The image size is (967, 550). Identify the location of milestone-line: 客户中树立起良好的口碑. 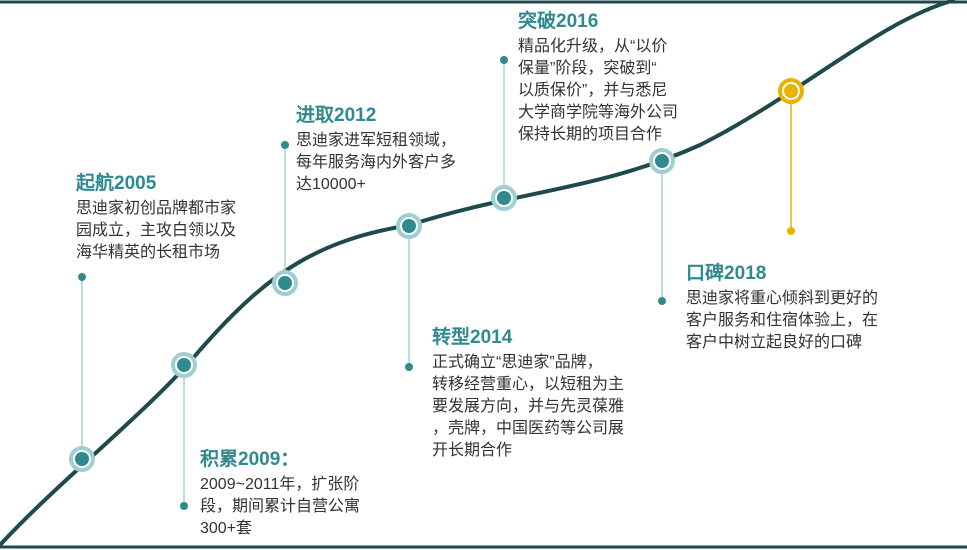
(774, 342).